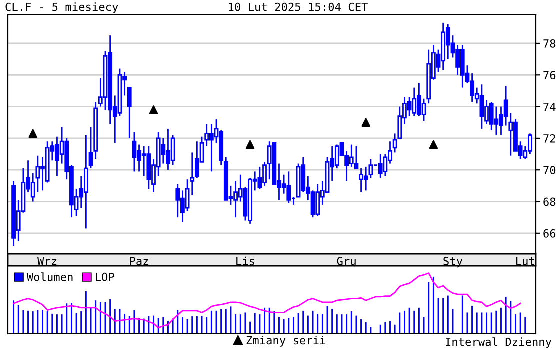 Image resolution: width=560 pixels, height=350 pixels. I want to click on x-tick-label: Lis, so click(245, 261).